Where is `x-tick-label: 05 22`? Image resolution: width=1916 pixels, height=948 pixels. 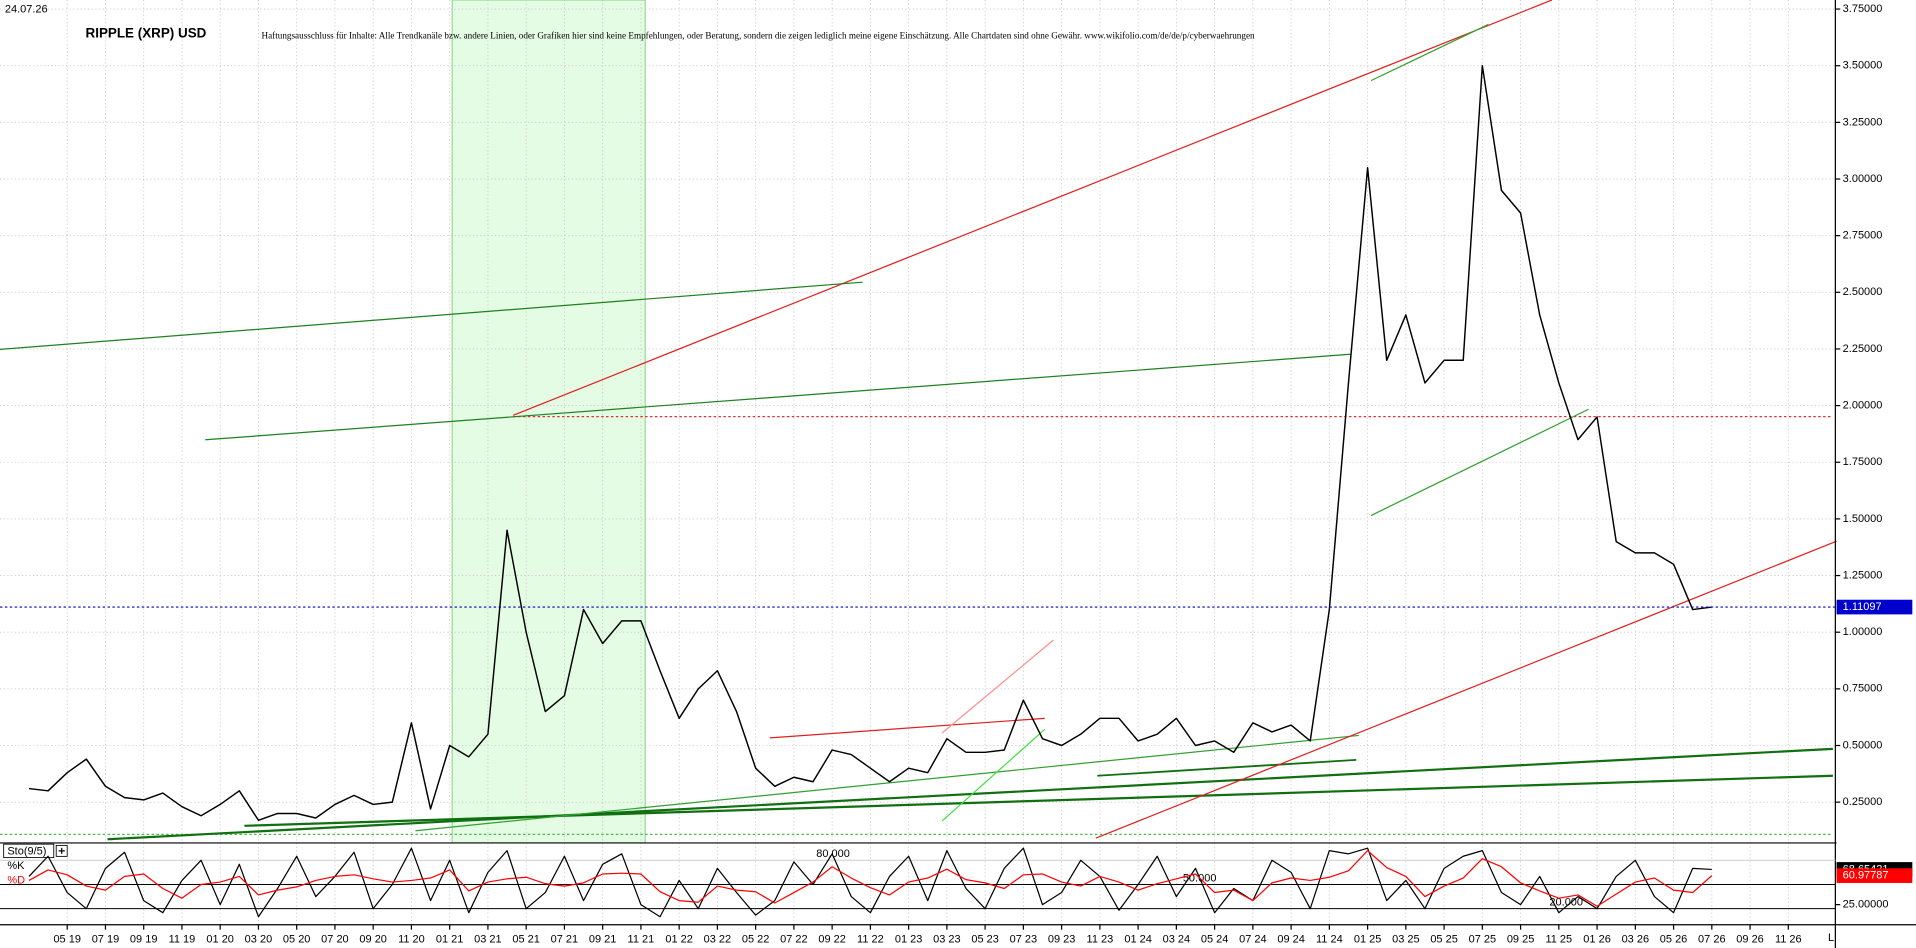 x-tick-label: 05 22 is located at coordinates (756, 939).